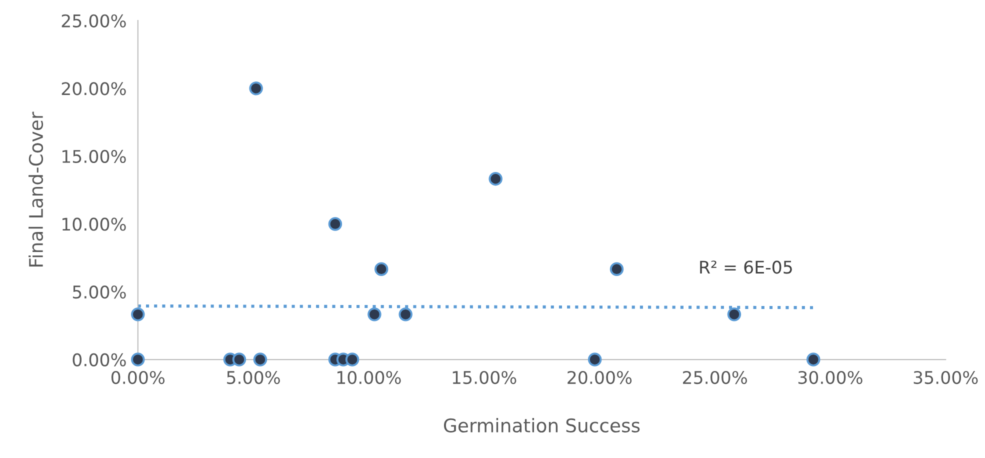 The height and width of the screenshot is (458, 985). Describe the element at coordinates (369, 377) in the screenshot. I see `x-tick-label: 10.00%` at that location.